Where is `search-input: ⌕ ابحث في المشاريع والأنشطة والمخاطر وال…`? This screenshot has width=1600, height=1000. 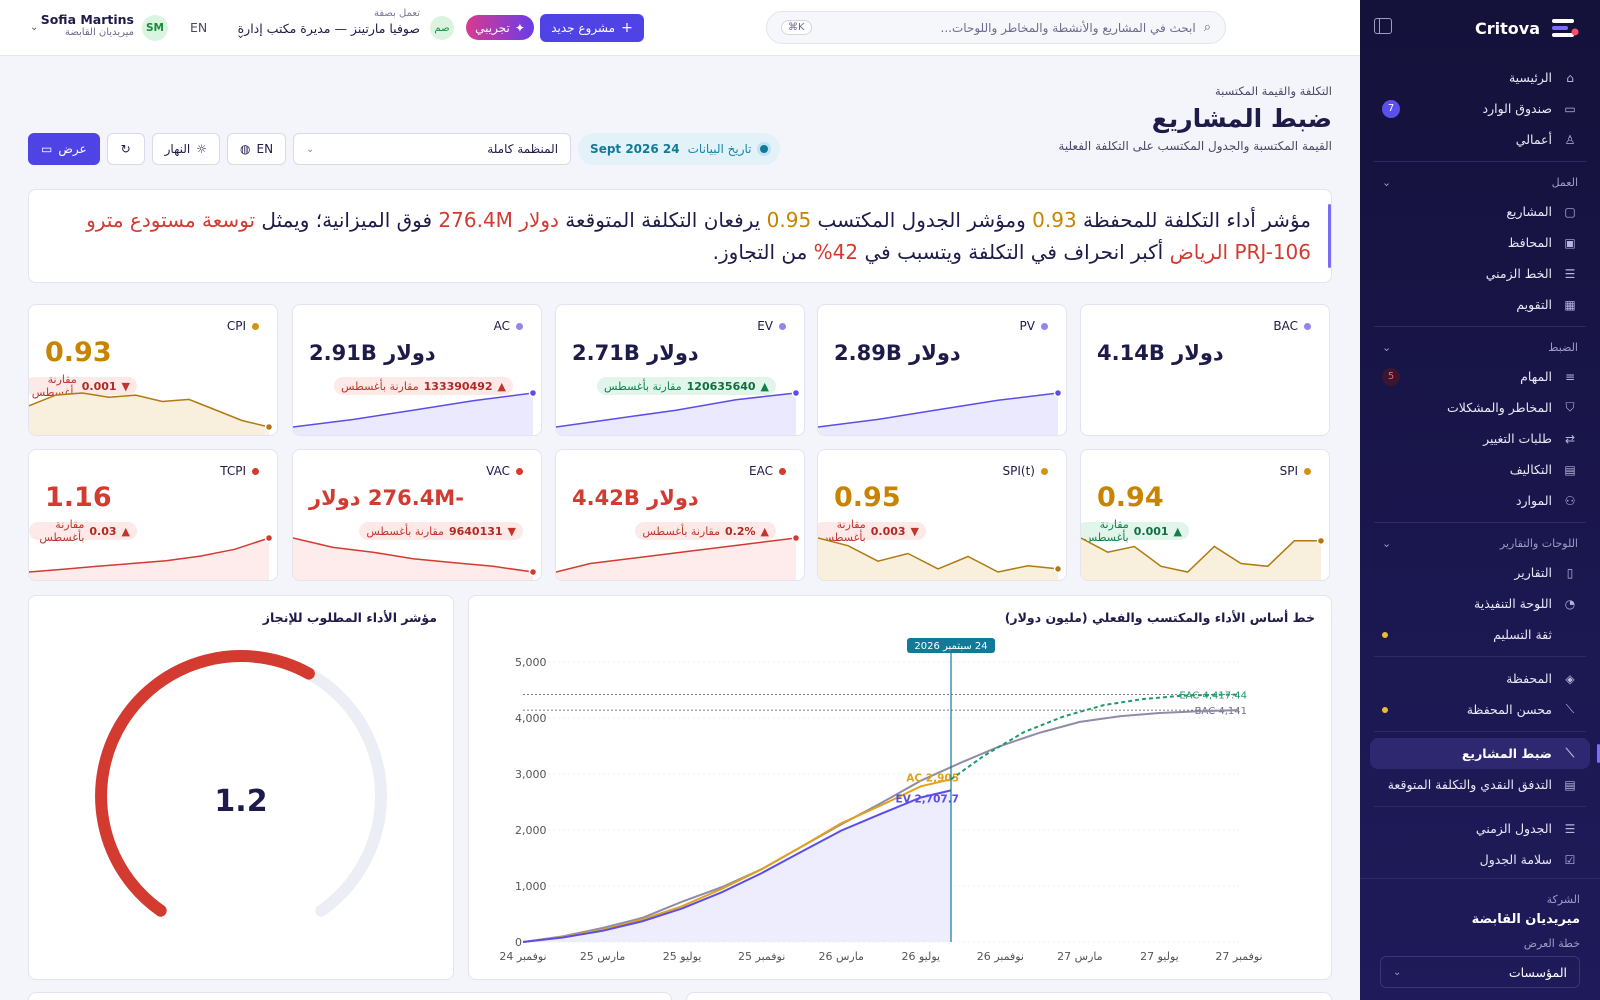 search-input: ⌕ ابحث في المشاريع والأنشطة والمخاطر وال… is located at coordinates (996, 27).